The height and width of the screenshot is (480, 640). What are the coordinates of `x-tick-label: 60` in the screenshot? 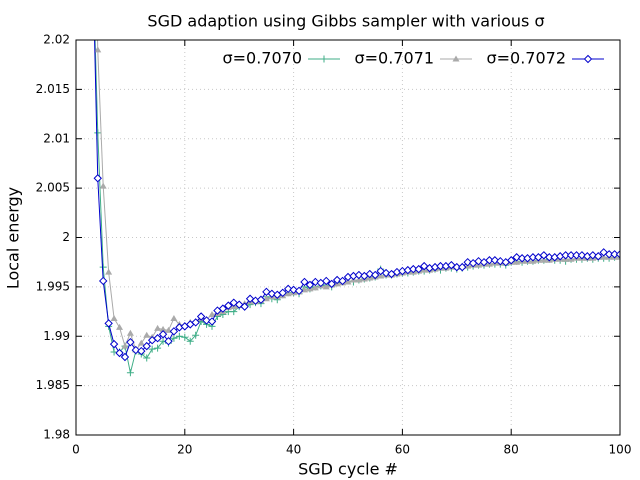 It's located at (402, 450).